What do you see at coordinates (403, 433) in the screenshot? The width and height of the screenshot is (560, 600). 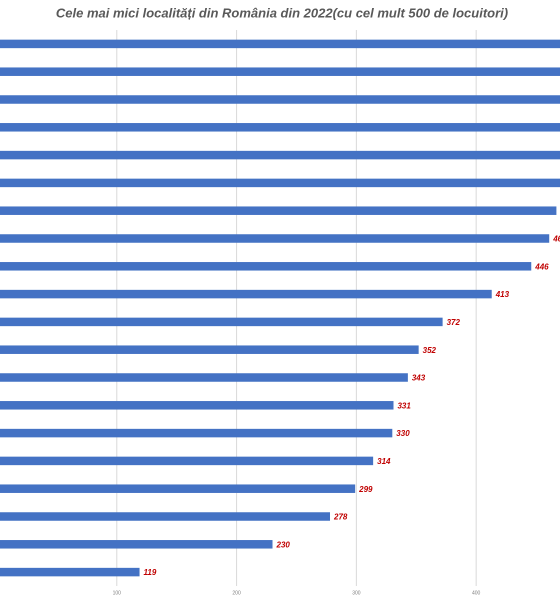 I see `value-label: 330` at bounding box center [403, 433].